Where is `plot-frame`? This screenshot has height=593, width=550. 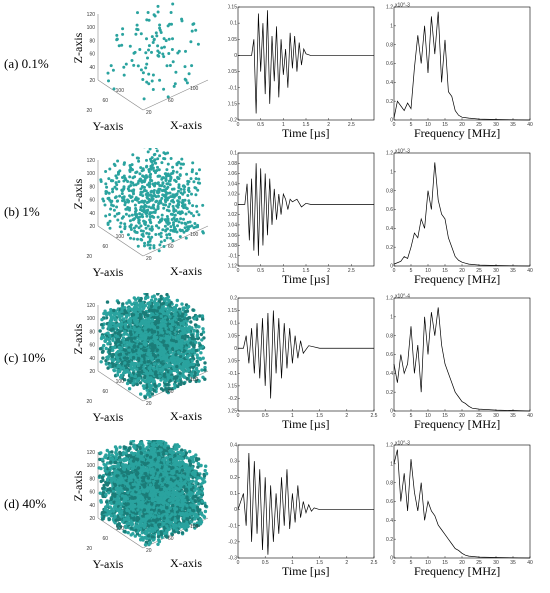
plot-frame is located at coordinates (462, 354).